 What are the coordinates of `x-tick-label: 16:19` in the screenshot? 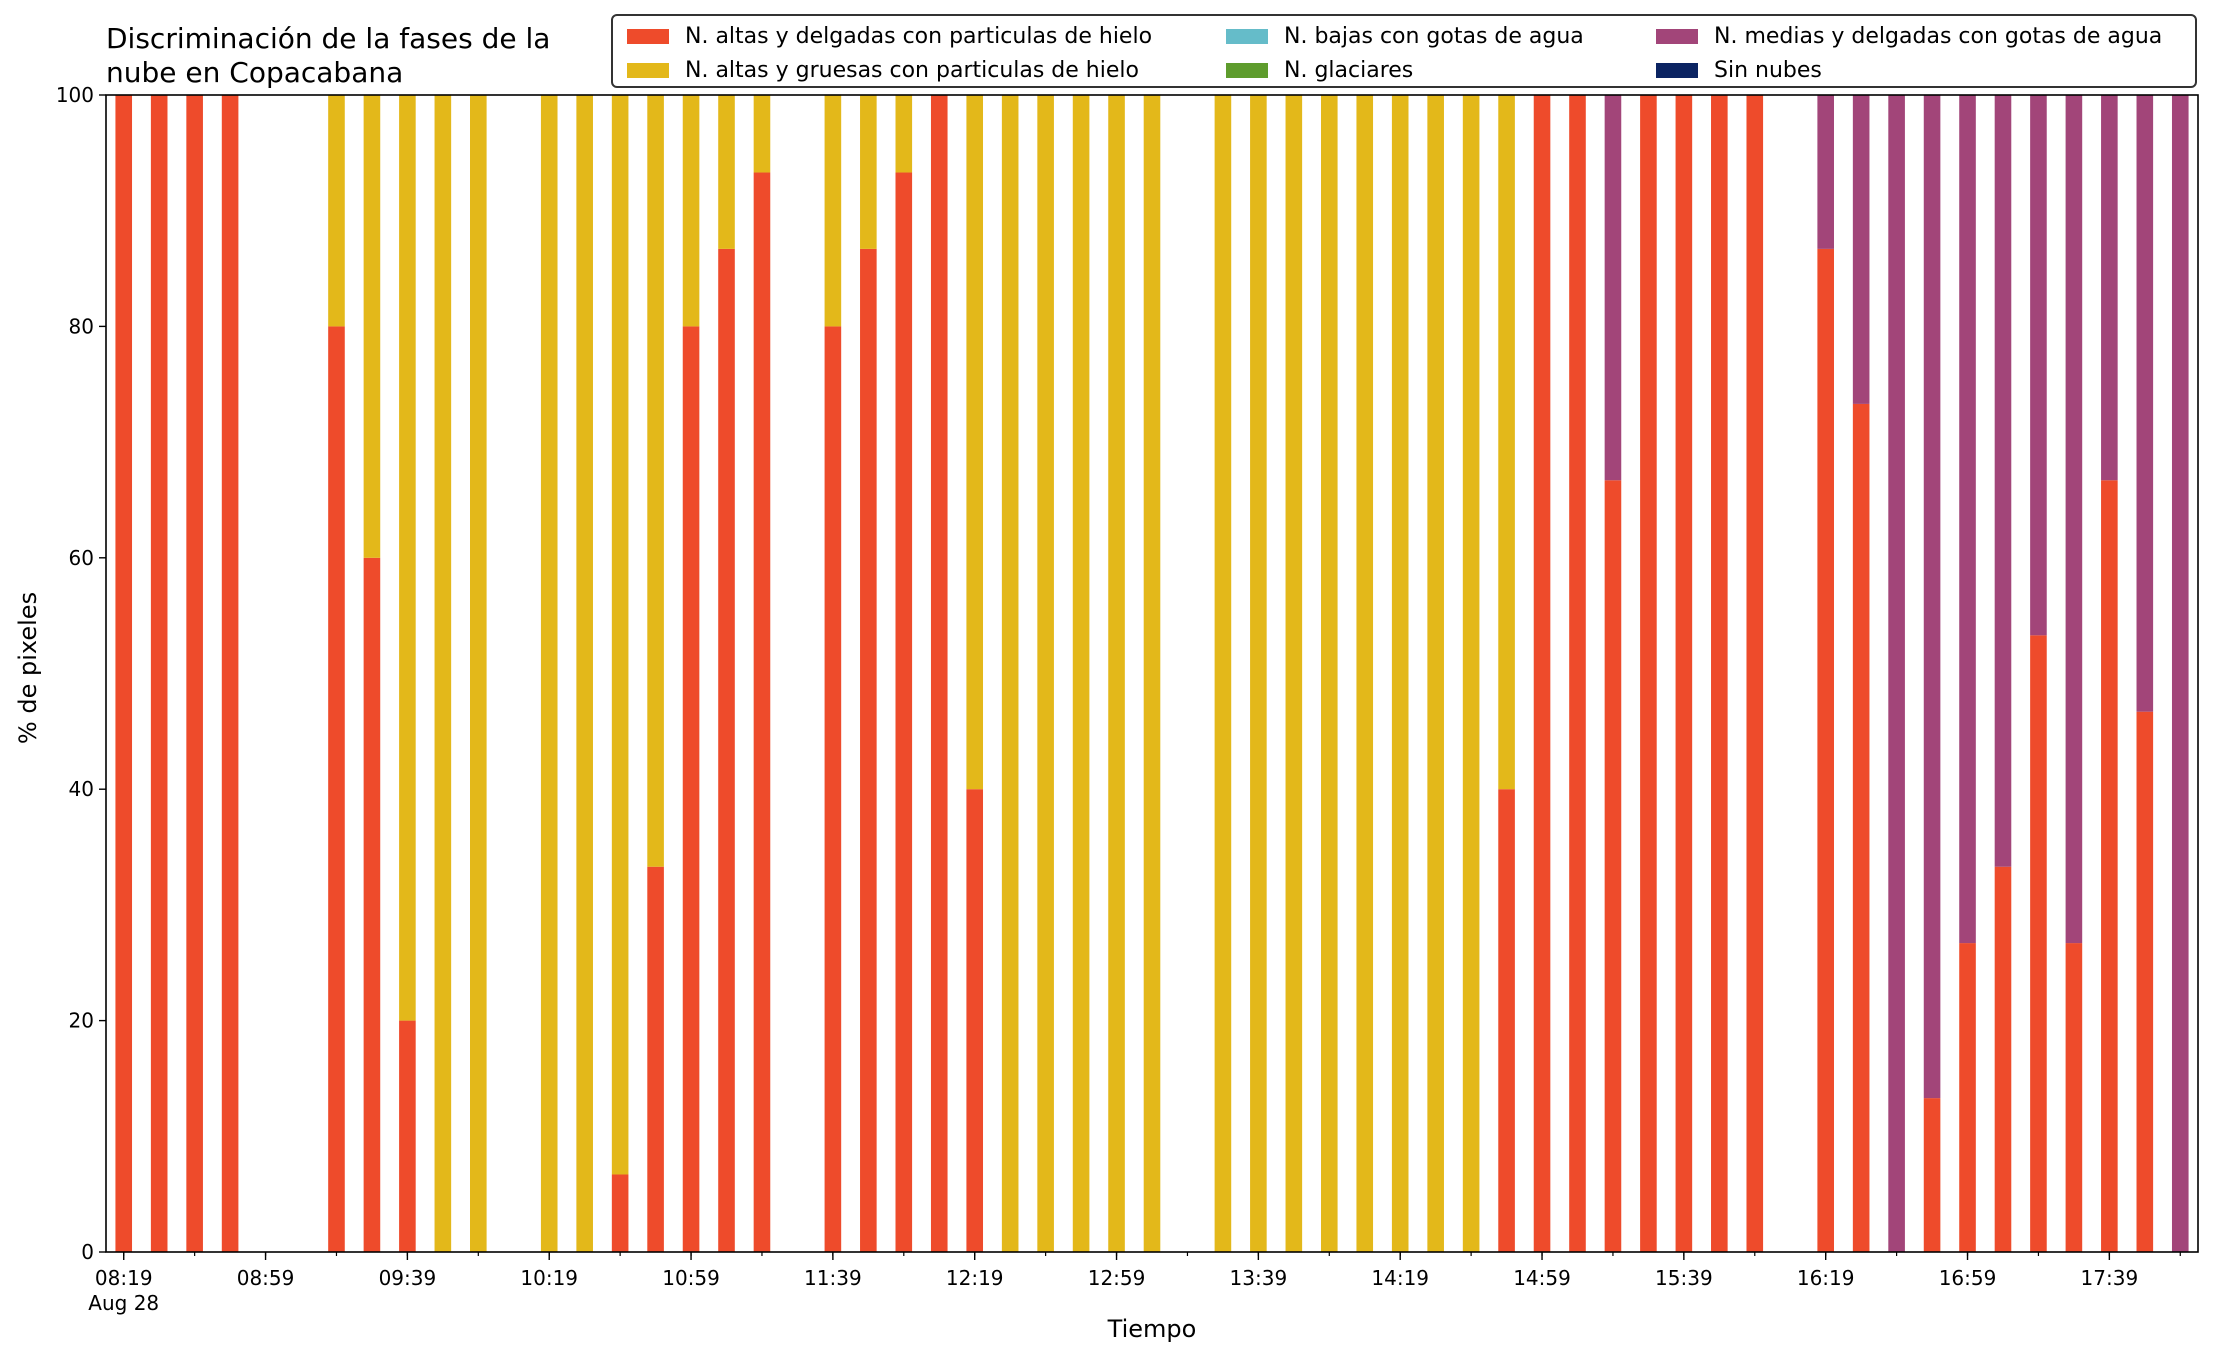 It's located at (1826, 1278).